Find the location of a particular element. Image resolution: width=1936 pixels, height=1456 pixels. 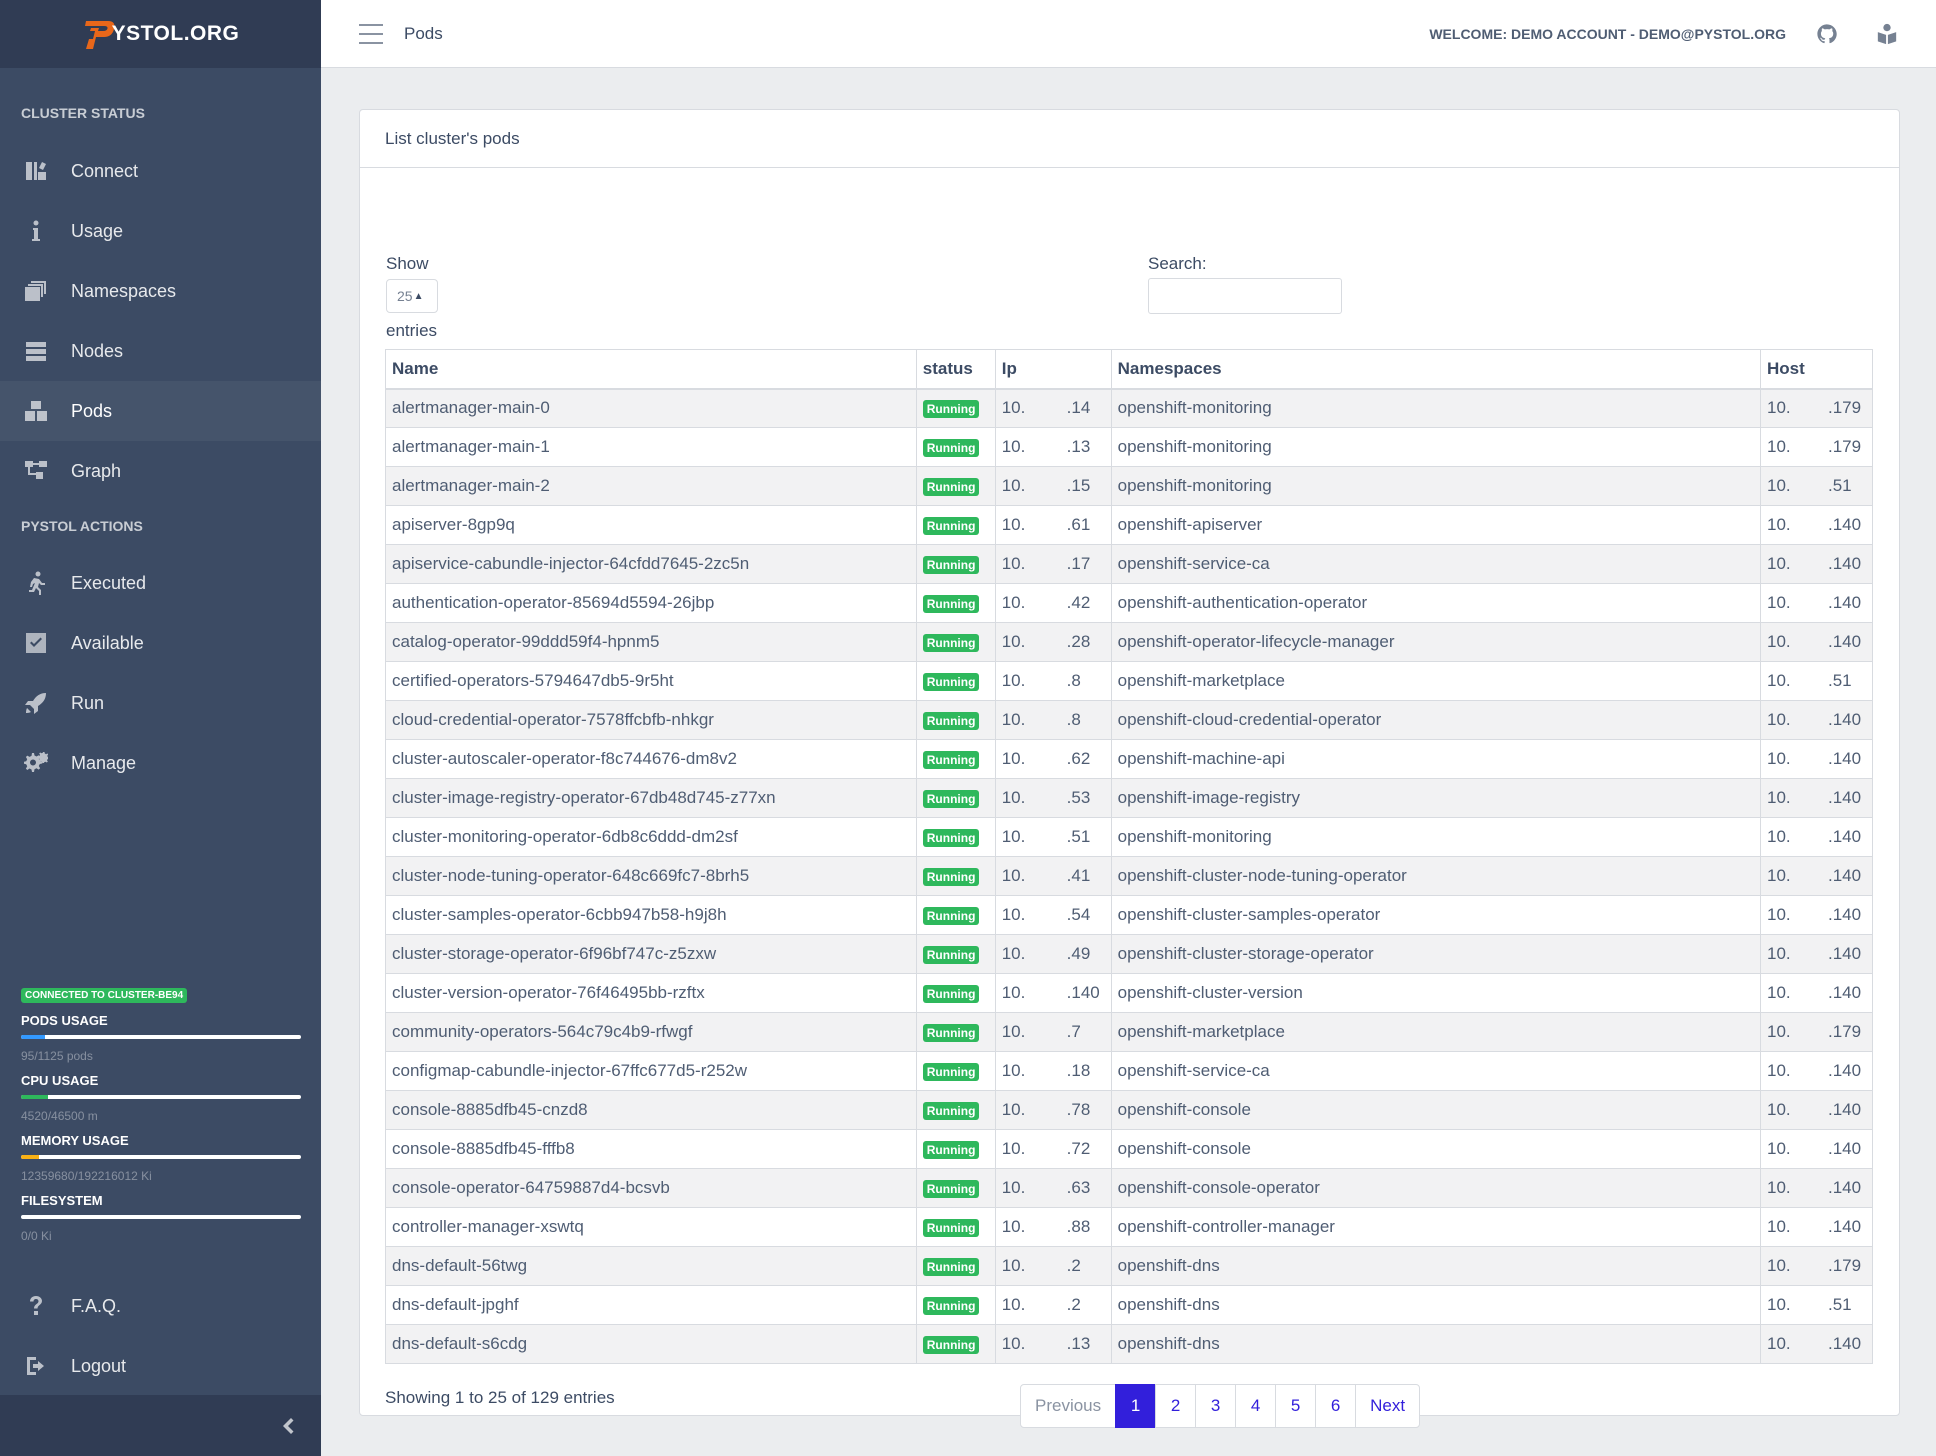

nav-item-label: Available is located at coordinates (107, 642).